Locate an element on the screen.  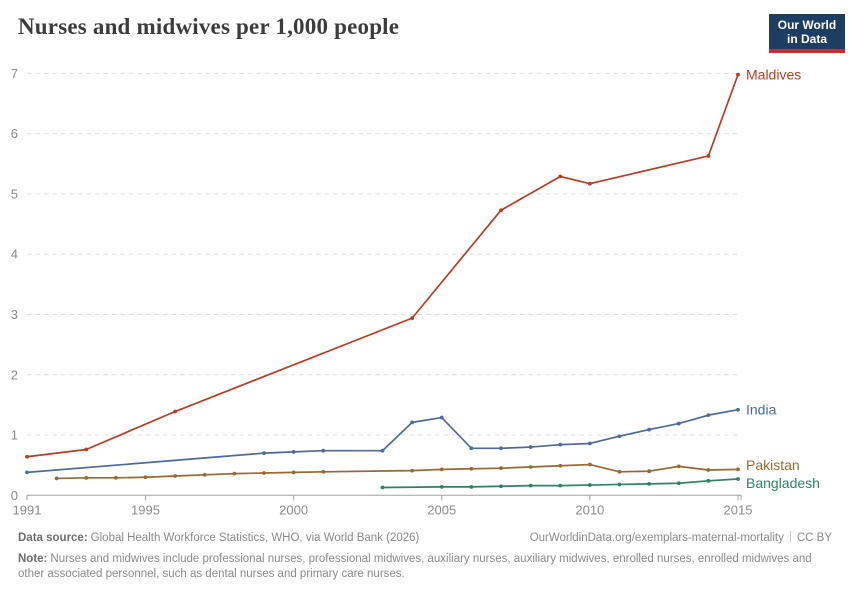
x-tick-label: 2010 is located at coordinates (589, 509).